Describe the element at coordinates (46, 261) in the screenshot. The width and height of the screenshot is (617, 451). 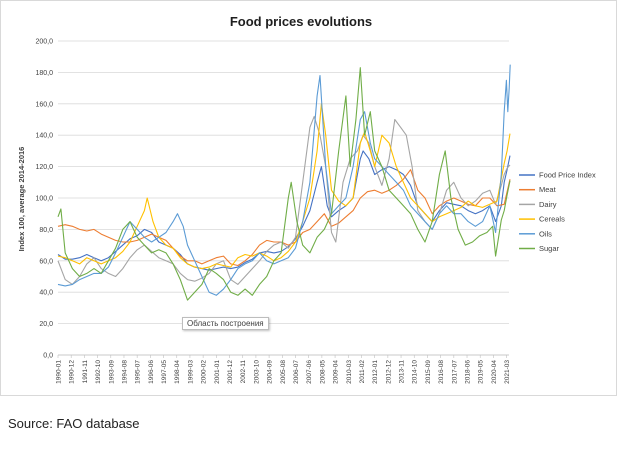
I see `y-tick-label: 60,0` at that location.